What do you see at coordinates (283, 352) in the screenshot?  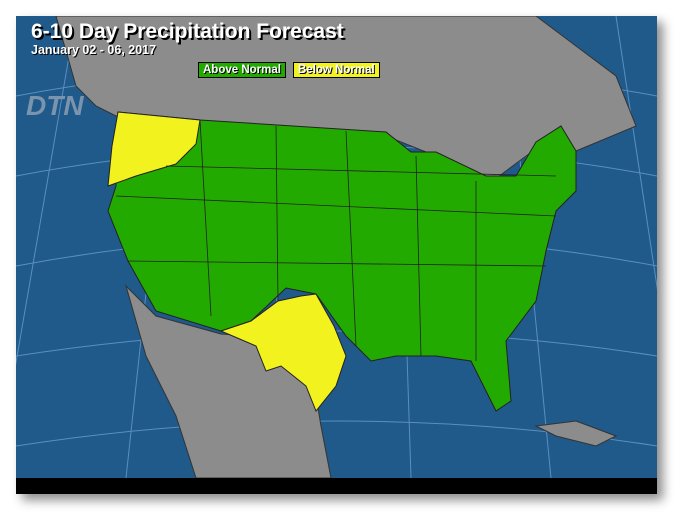 I see `us-below-normal-texas-region` at bounding box center [283, 352].